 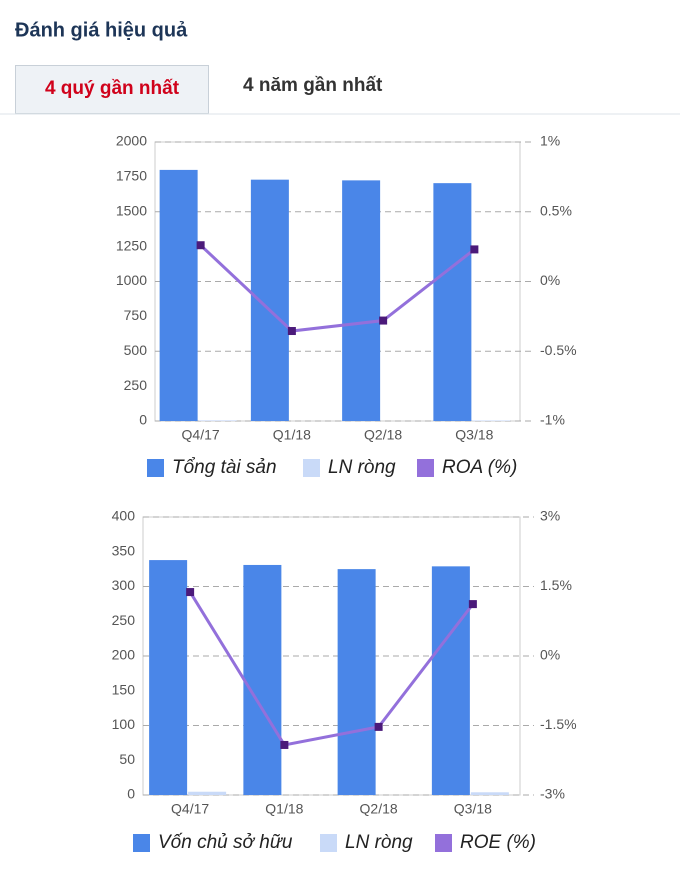 I want to click on y-tick-label: 500, so click(x=136, y=350).